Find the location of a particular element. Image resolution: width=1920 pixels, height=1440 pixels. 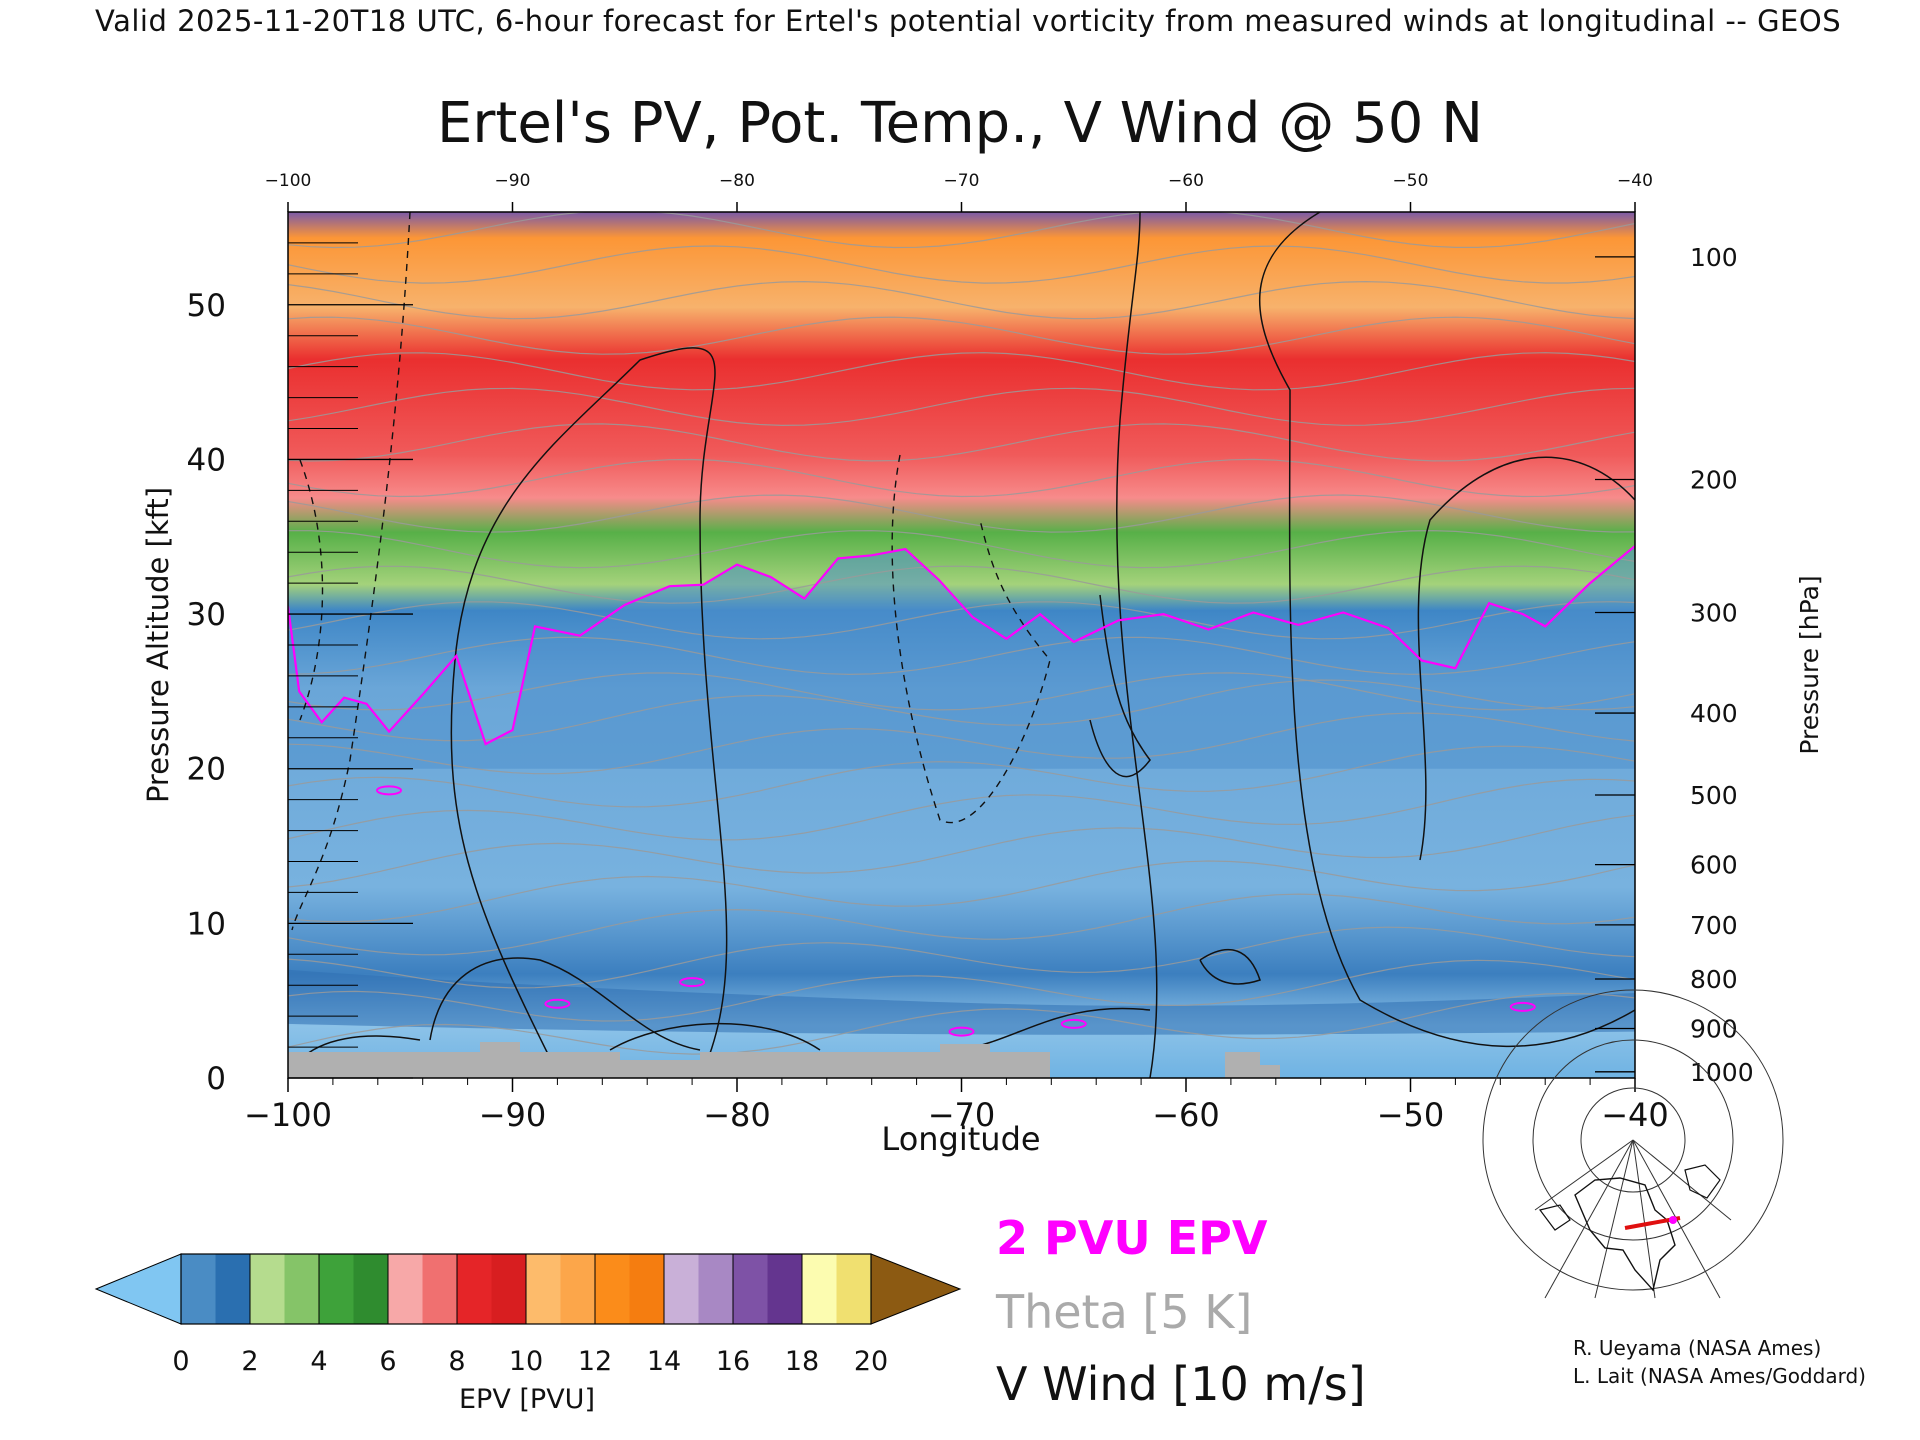

colorbar-tick-label: 12 is located at coordinates (595, 1361).